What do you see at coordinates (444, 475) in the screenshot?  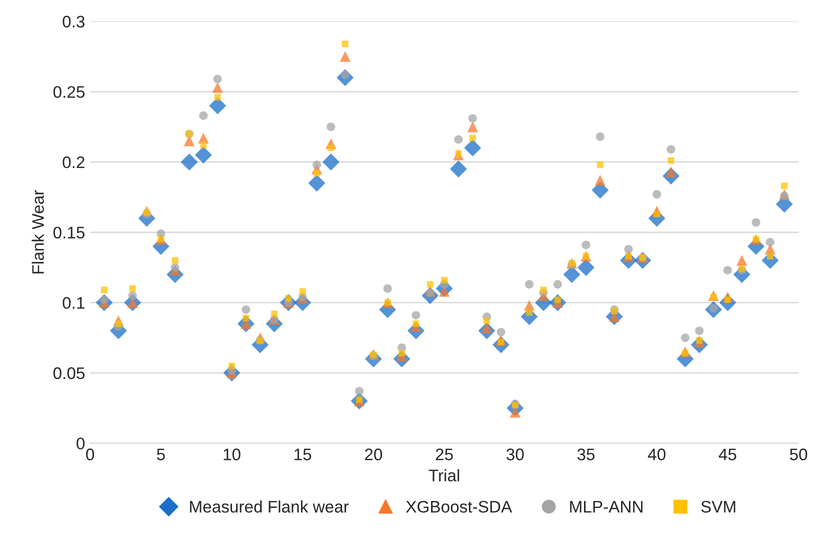 I see `x-axis-title: Trial` at bounding box center [444, 475].